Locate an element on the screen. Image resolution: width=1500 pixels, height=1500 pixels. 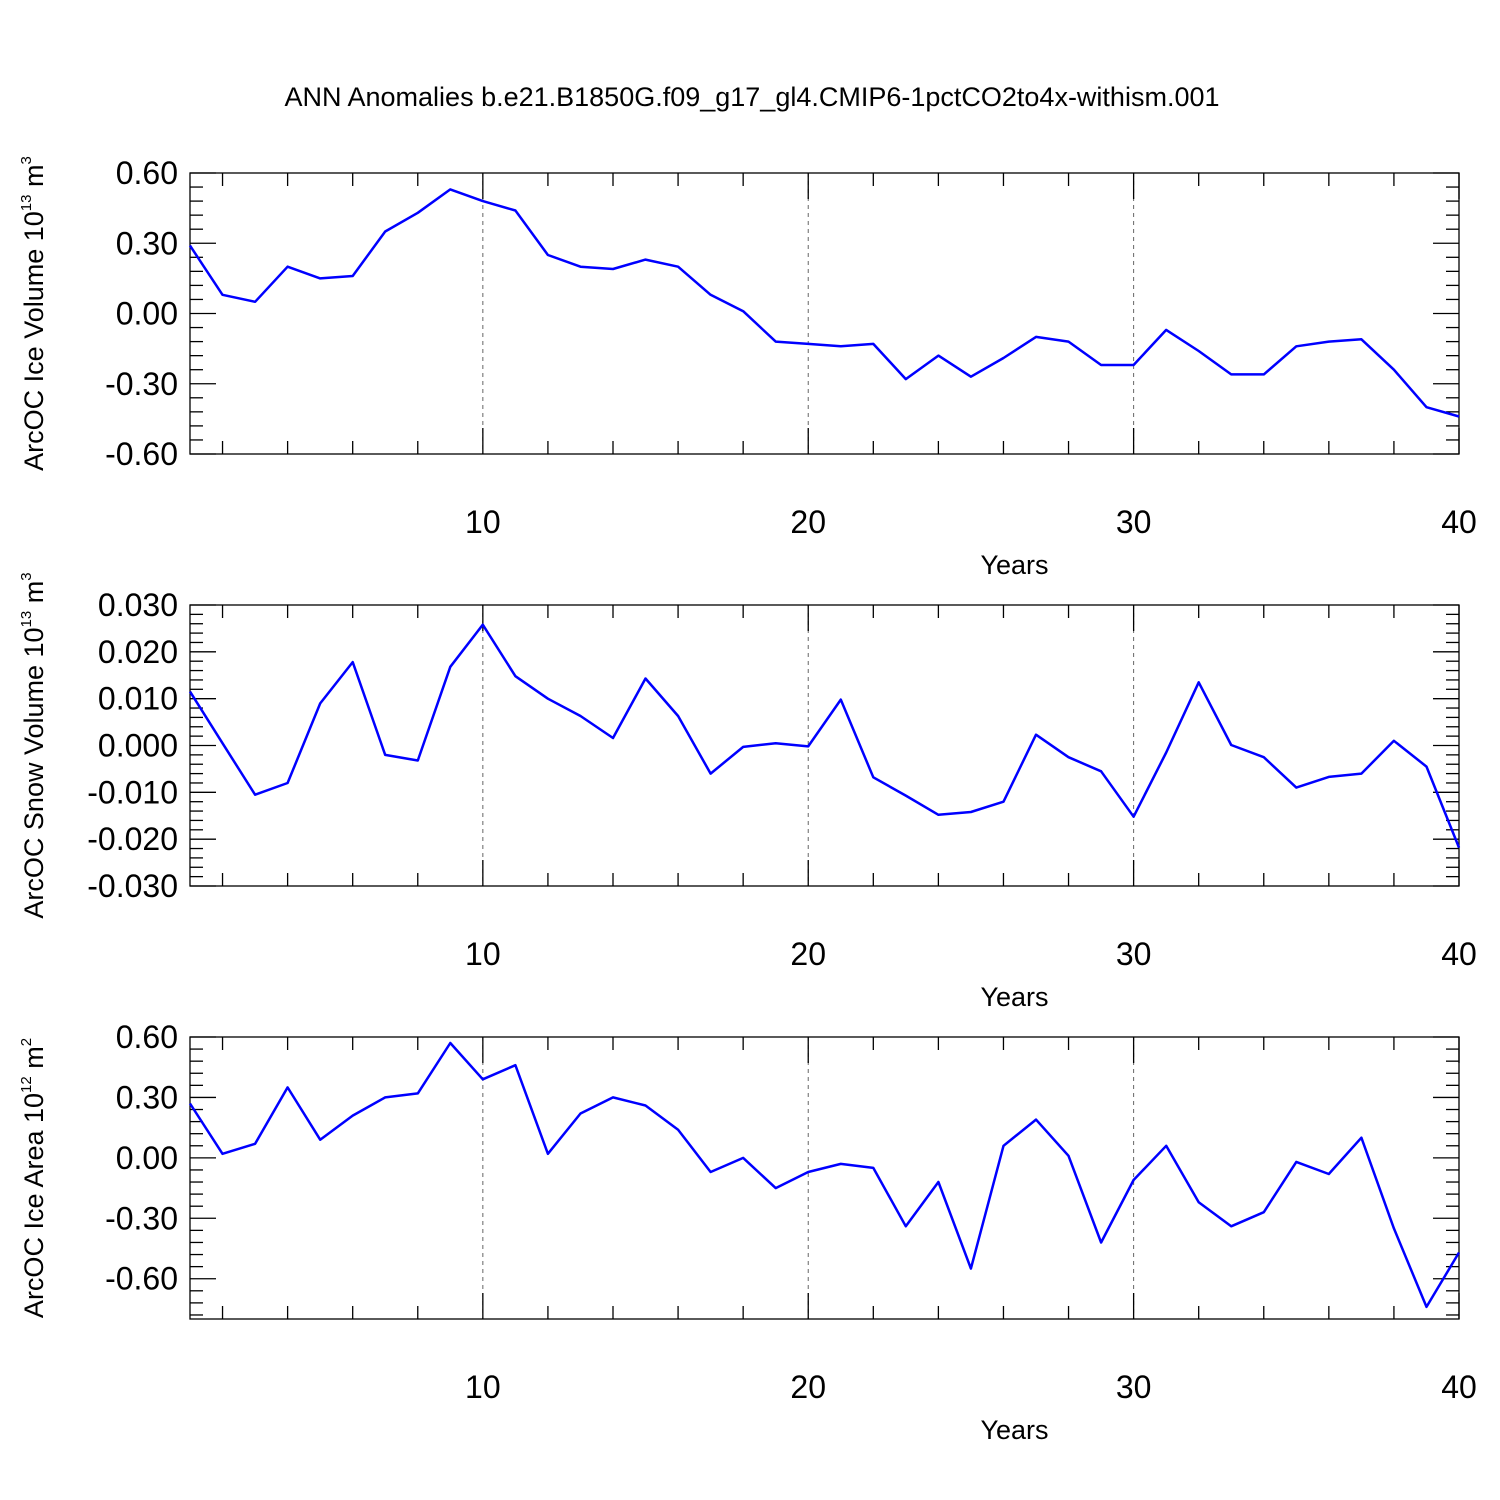
y-tick-label: 0.020 is located at coordinates (138, 652).